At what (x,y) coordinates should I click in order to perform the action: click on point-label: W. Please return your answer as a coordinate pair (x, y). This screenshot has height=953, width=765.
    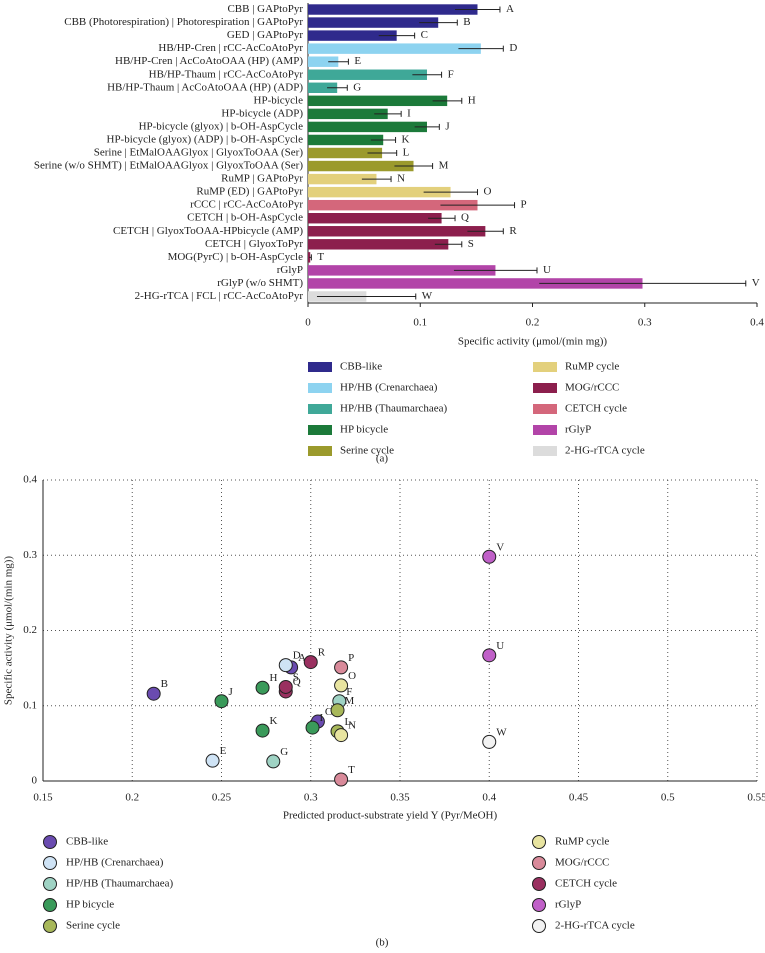
    Looking at the image, I should click on (501, 732).